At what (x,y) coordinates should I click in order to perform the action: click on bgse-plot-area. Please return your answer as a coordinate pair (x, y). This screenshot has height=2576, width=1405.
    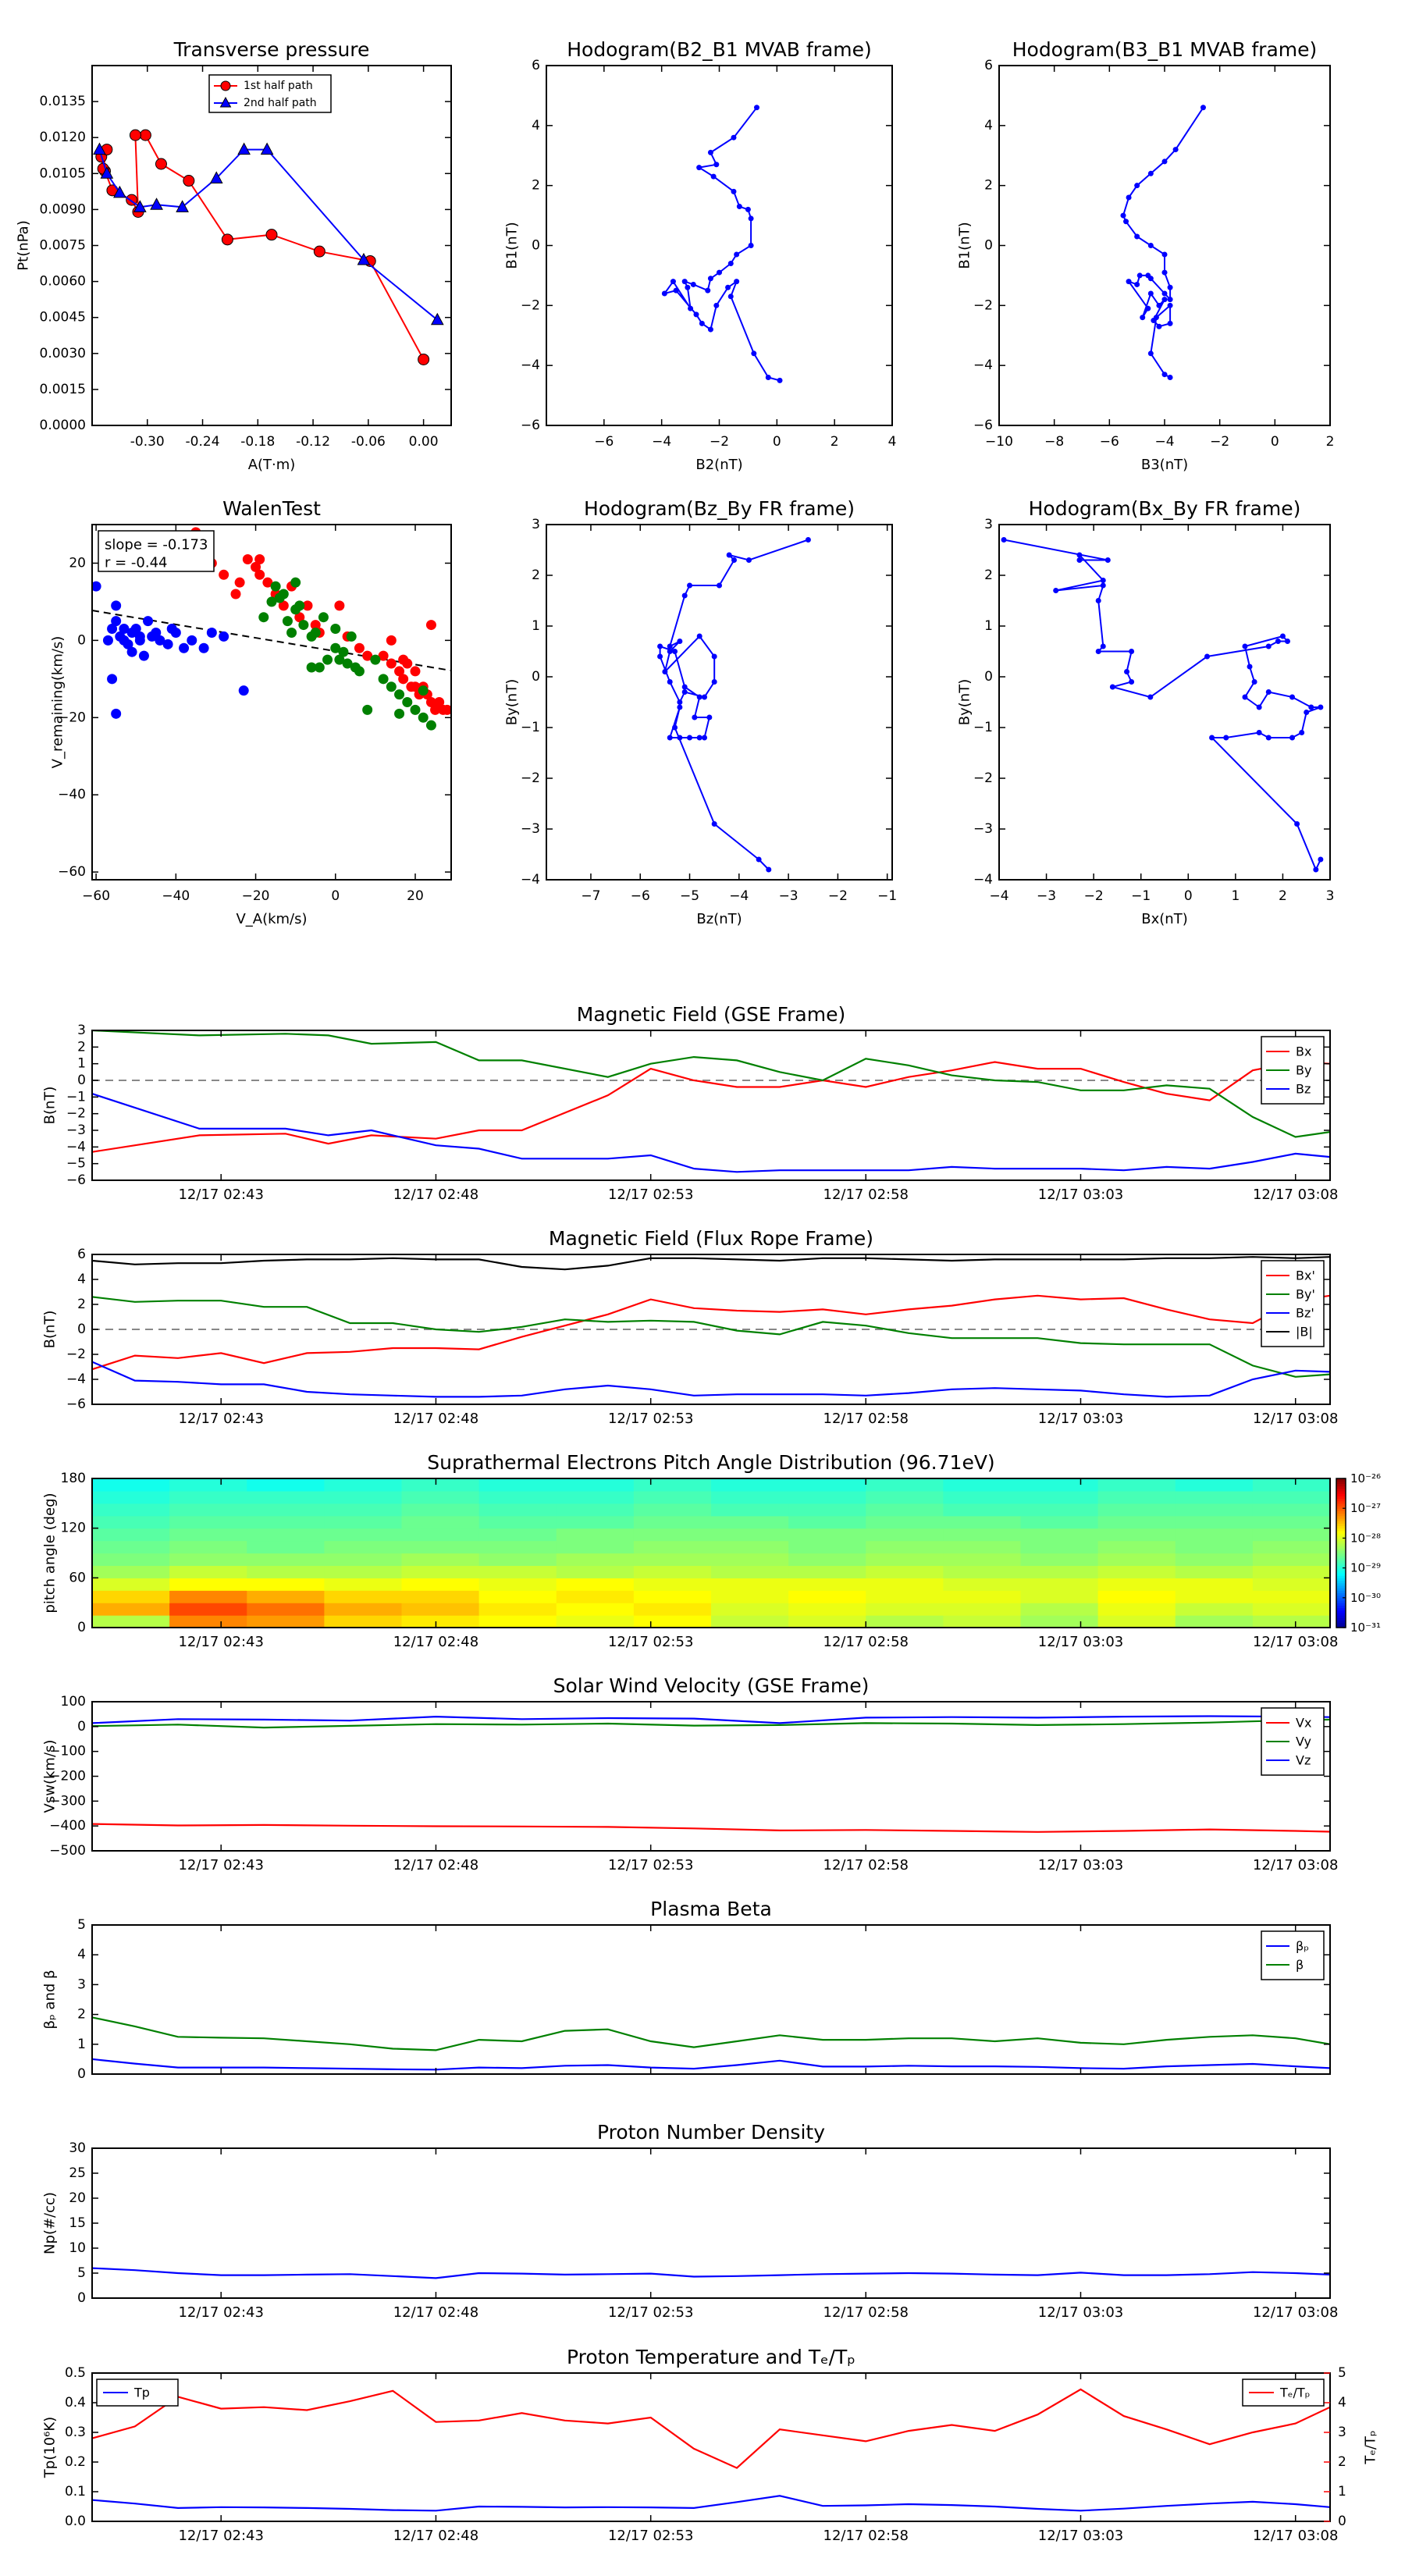
    Looking at the image, I should click on (711, 1105).